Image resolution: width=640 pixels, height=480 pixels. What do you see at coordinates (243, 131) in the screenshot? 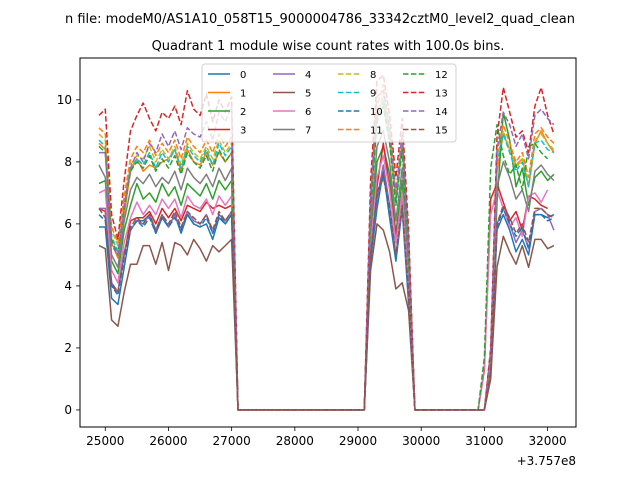
I see `legend-label-3: 3` at bounding box center [243, 131].